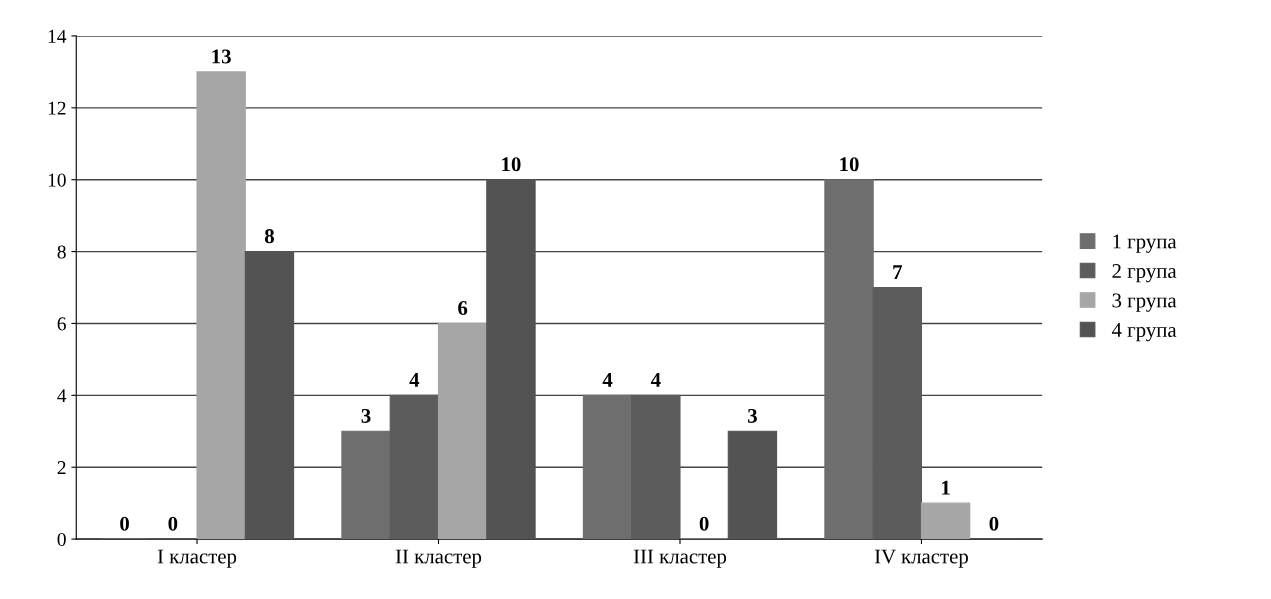 The width and height of the screenshot is (1271, 599). What do you see at coordinates (61, 539) in the screenshot?
I see `y-tick-label: 0` at bounding box center [61, 539].